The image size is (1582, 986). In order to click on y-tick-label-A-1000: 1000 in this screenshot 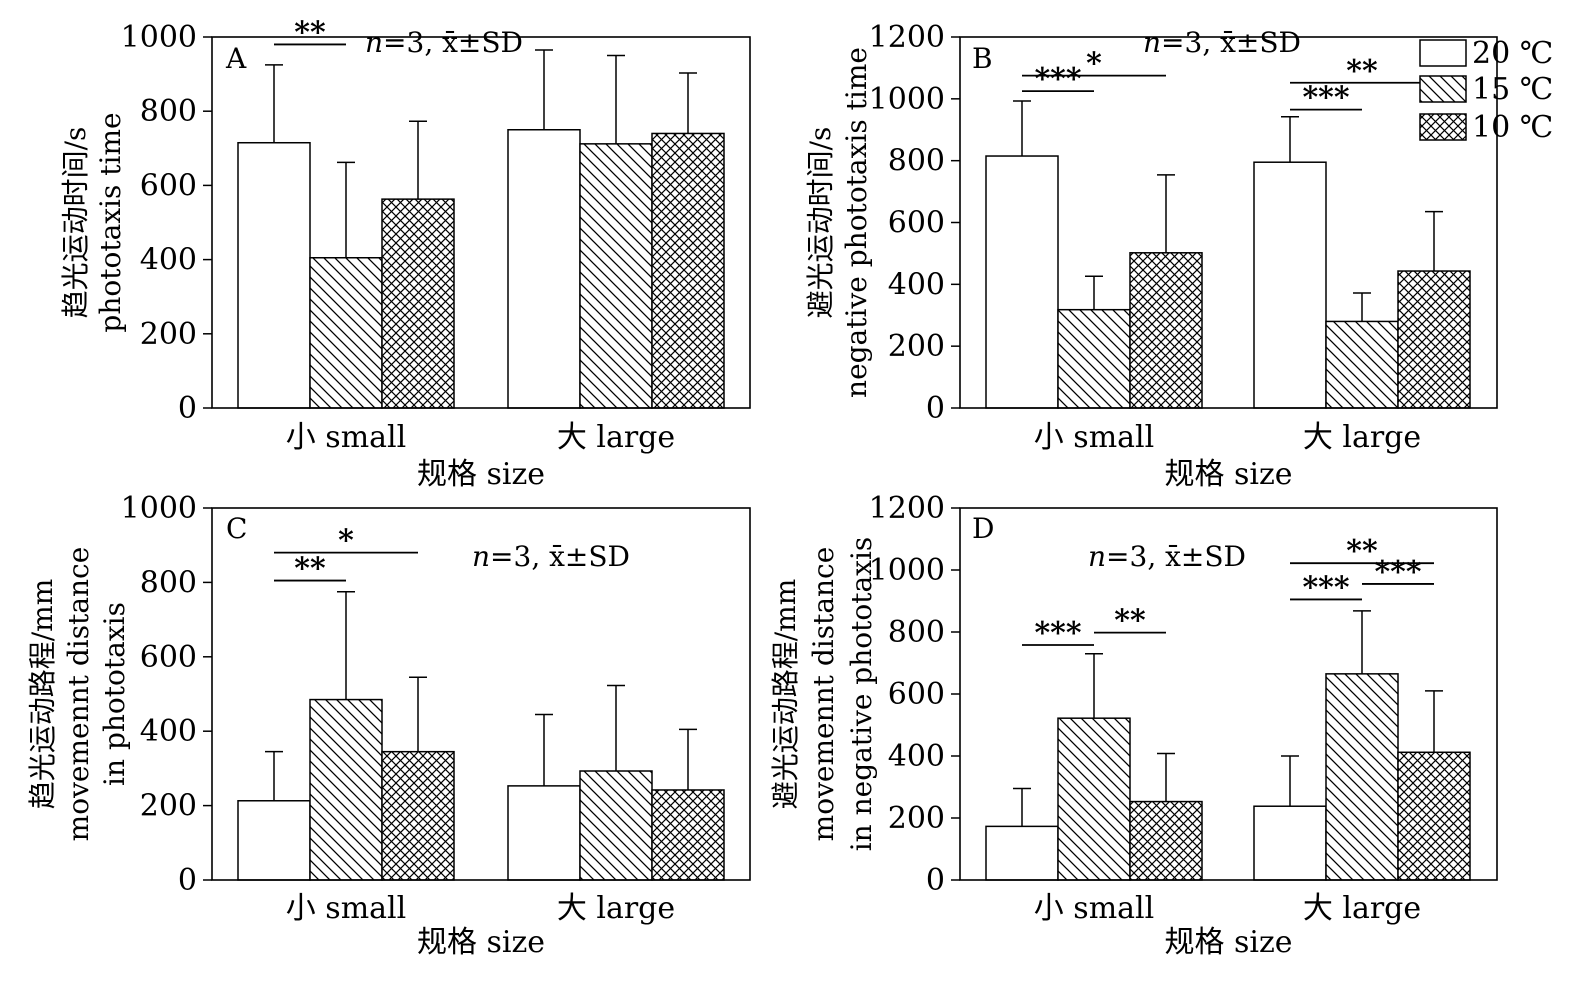, I will do `click(159, 37)`.